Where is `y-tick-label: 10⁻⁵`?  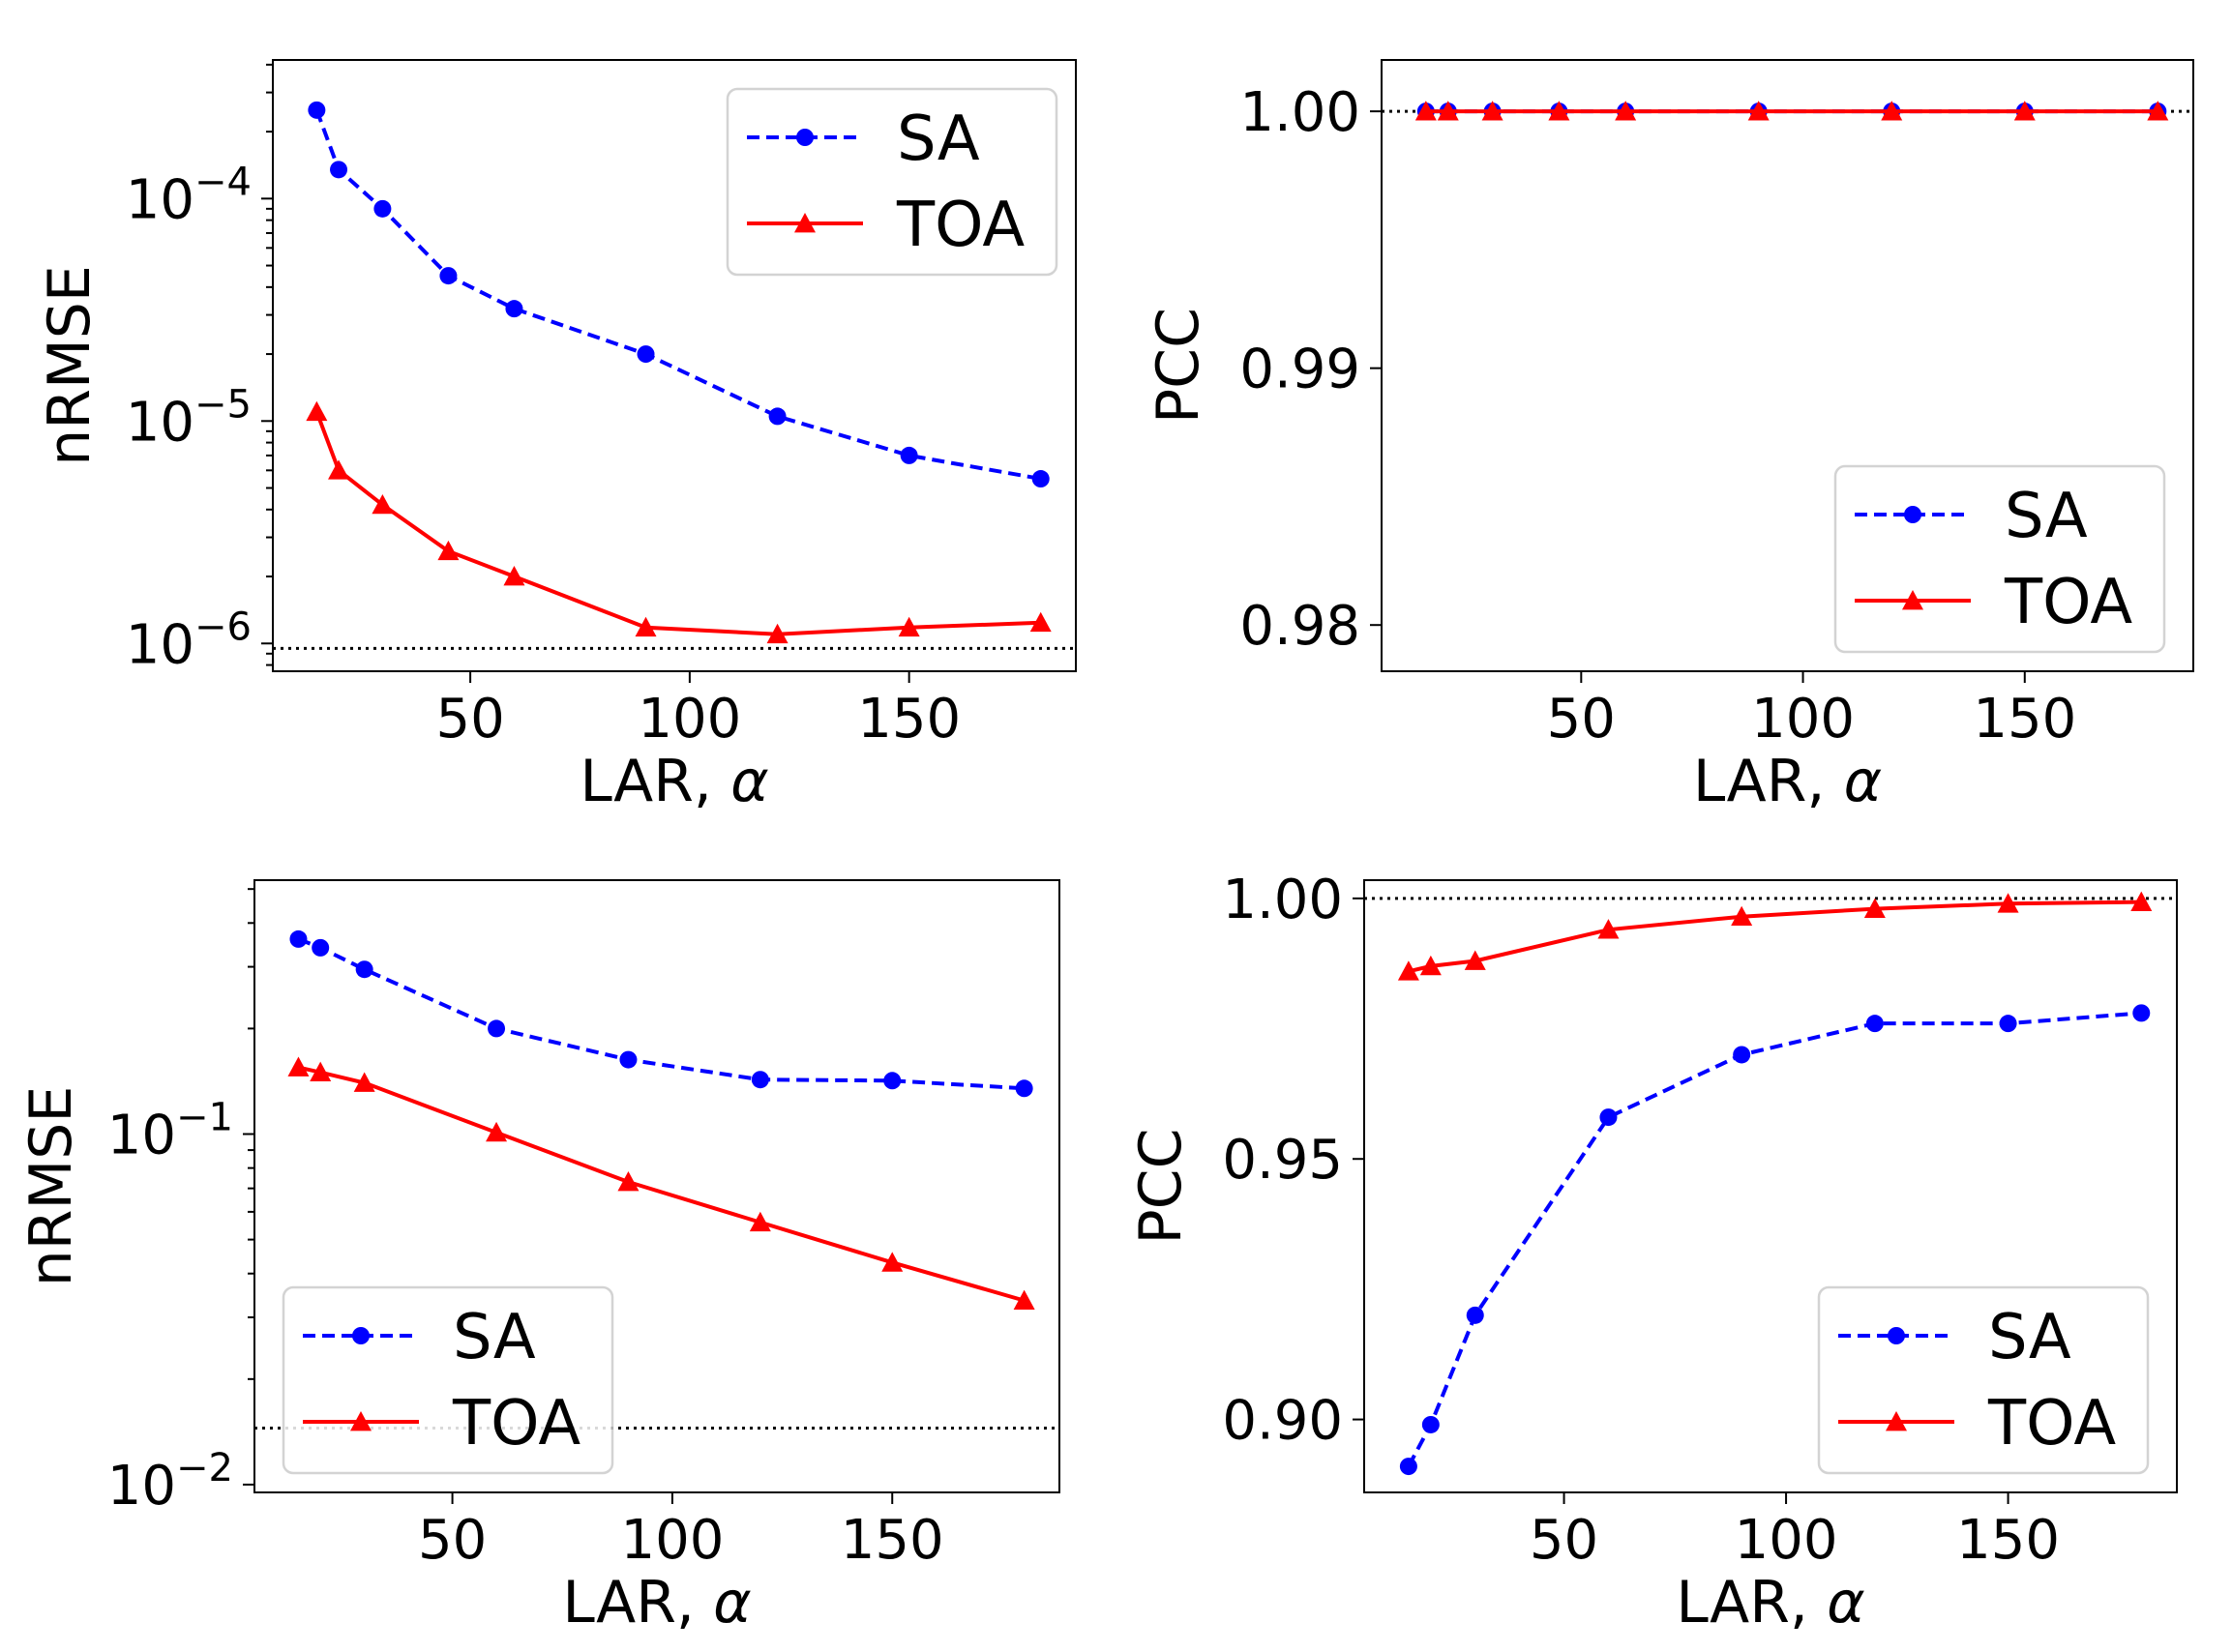 y-tick-label: 10⁻⁵ is located at coordinates (189, 418).